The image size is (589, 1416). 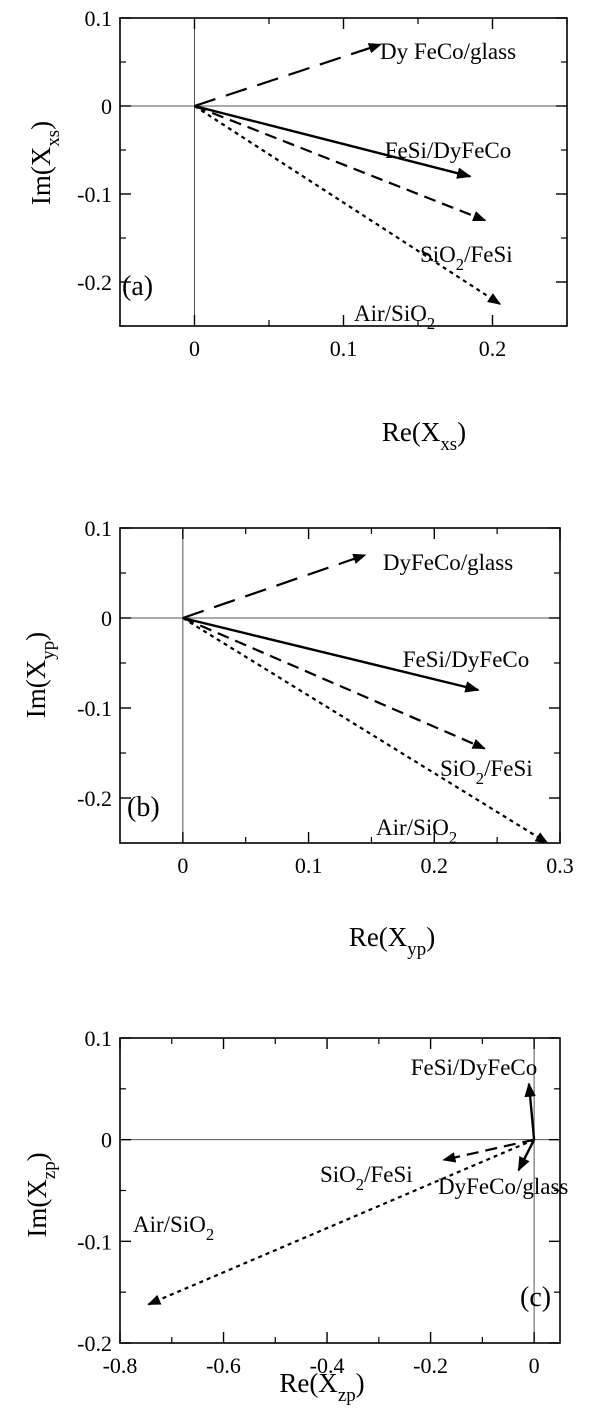 I want to click on series-arrow-dy-feco-glass, so click(x=288, y=75).